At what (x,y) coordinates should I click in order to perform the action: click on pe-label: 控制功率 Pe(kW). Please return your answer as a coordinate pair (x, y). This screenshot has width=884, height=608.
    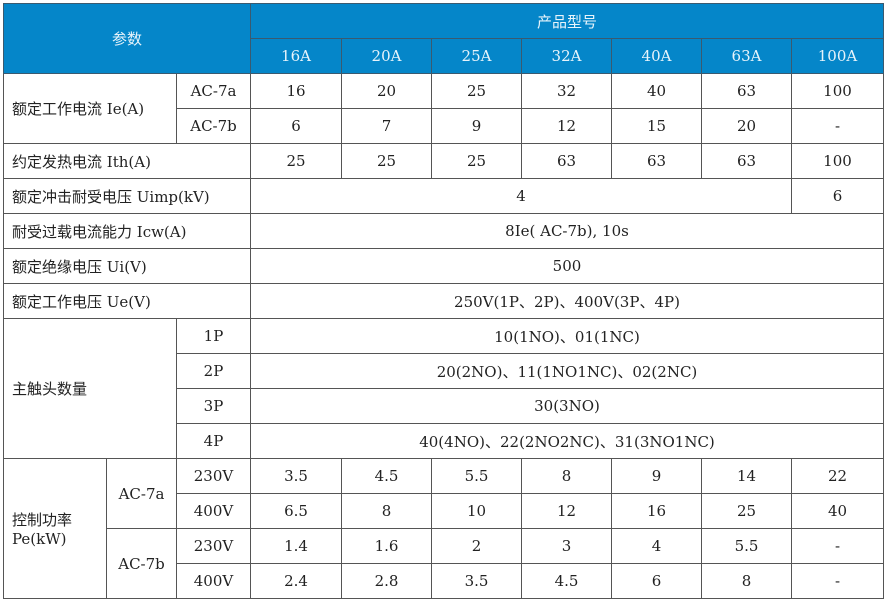
    Looking at the image, I should click on (55, 528).